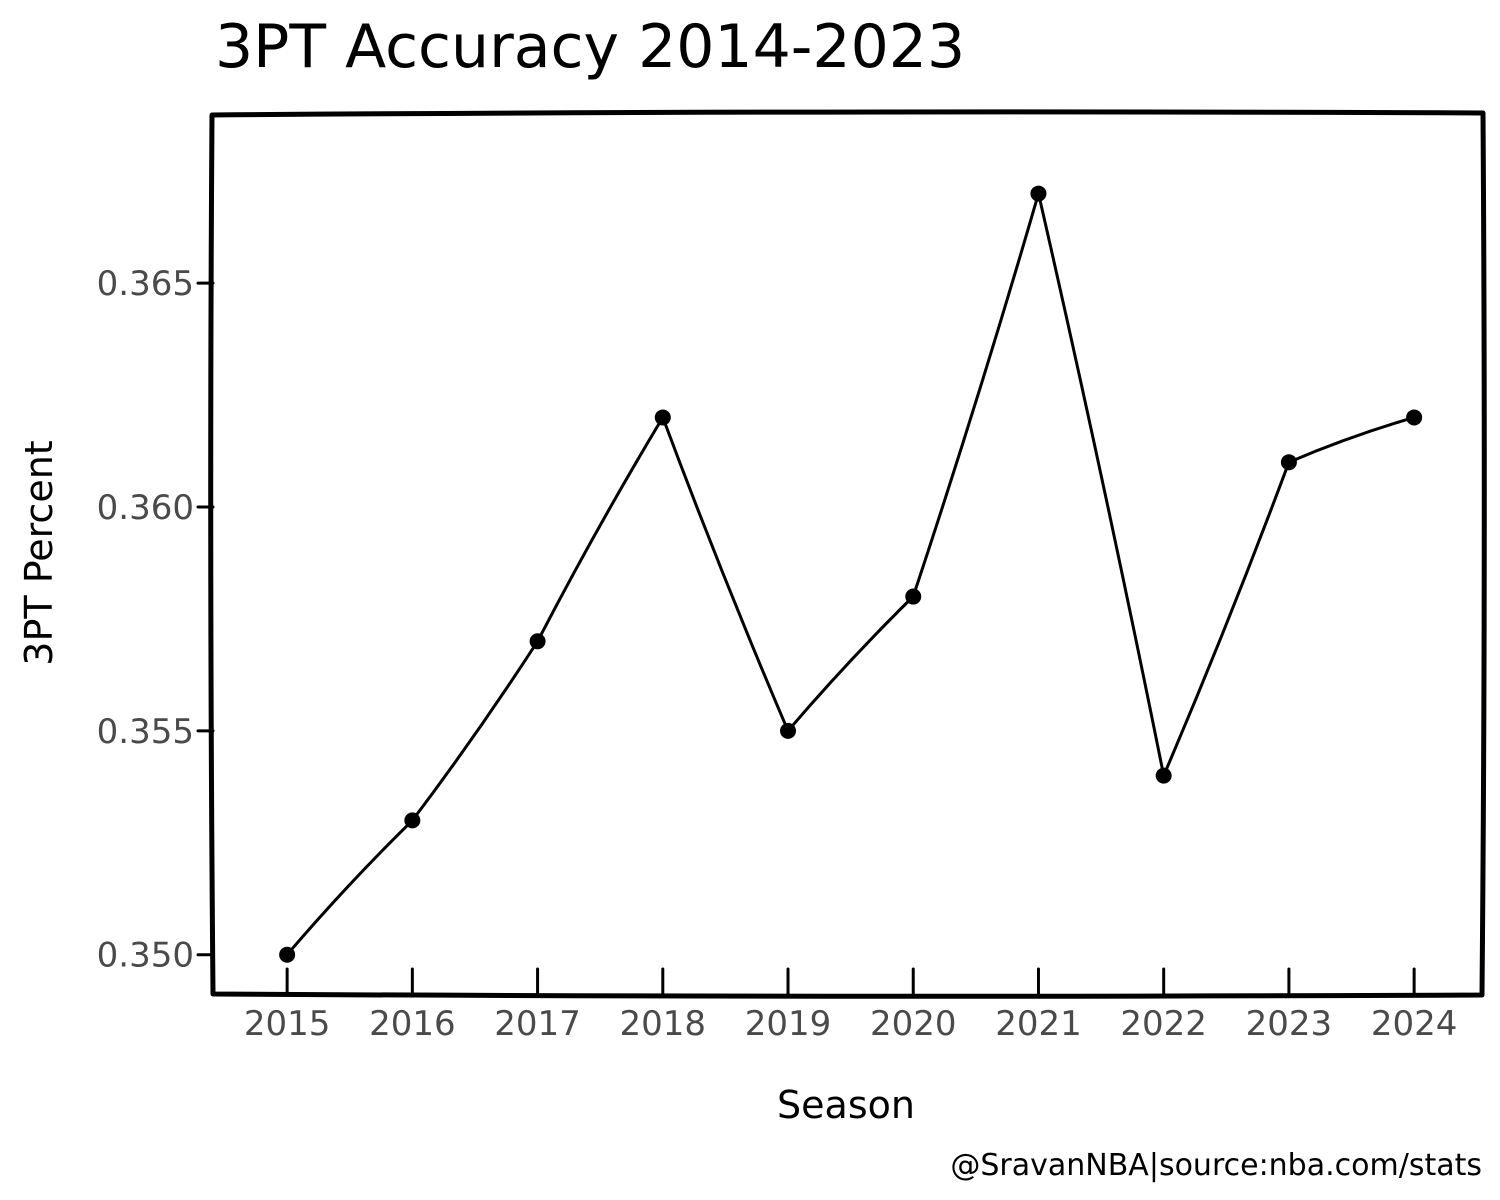 This screenshot has height=1200, width=1500. Describe the element at coordinates (145, 284) in the screenshot. I see `y-tick-label: 0.365` at that location.